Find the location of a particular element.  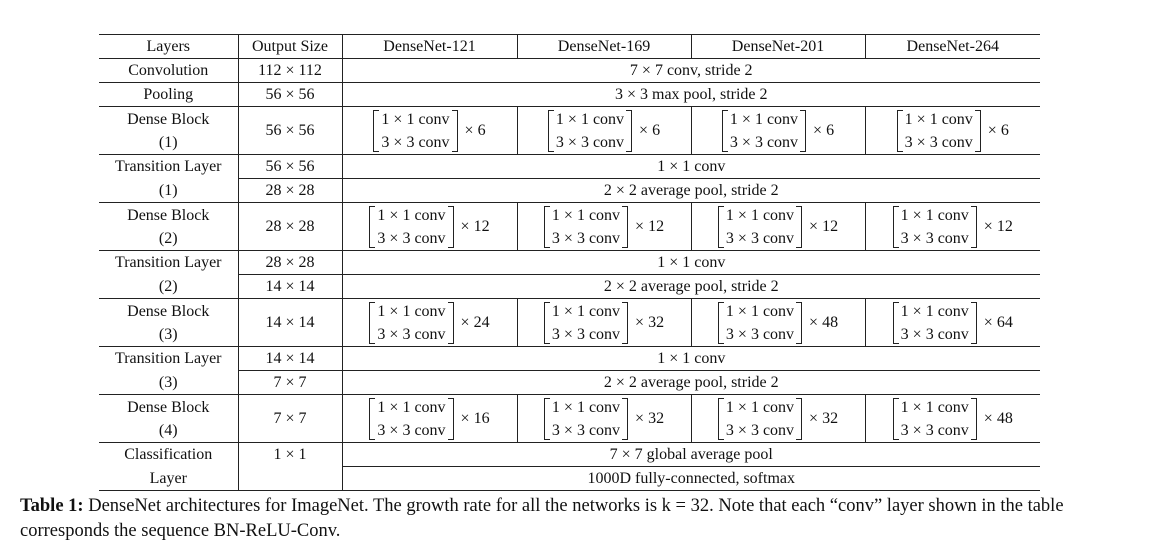

layer-name: Dense Block (2) is located at coordinates (169, 226).